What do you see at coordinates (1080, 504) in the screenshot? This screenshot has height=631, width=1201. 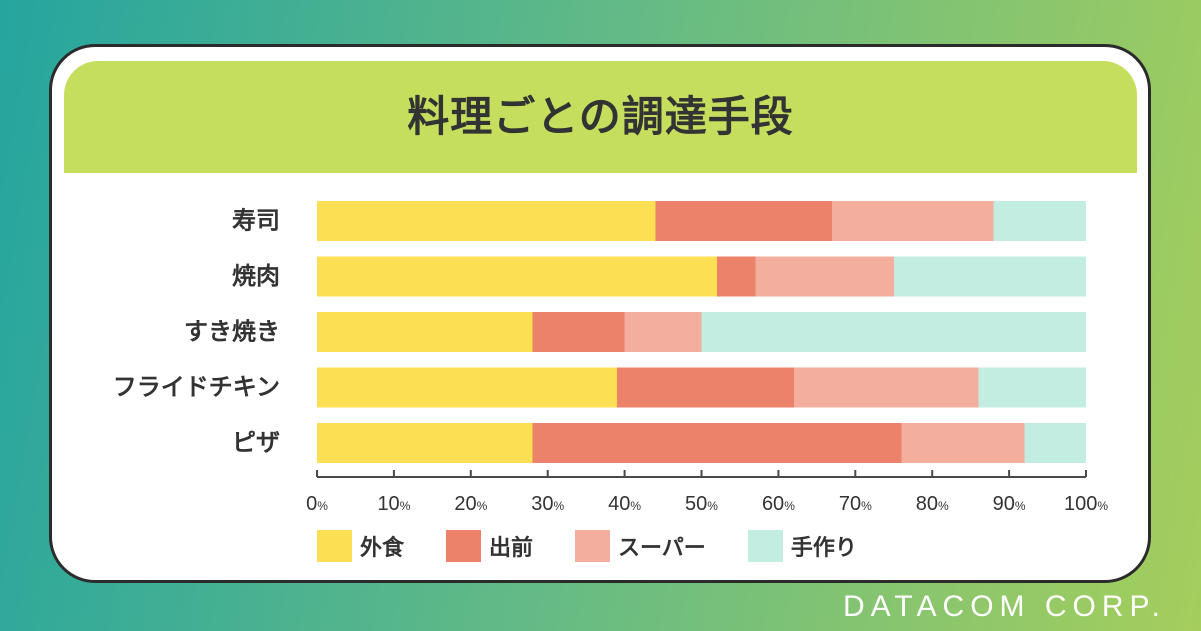 I see `x-tick-value: 100` at bounding box center [1080, 504].